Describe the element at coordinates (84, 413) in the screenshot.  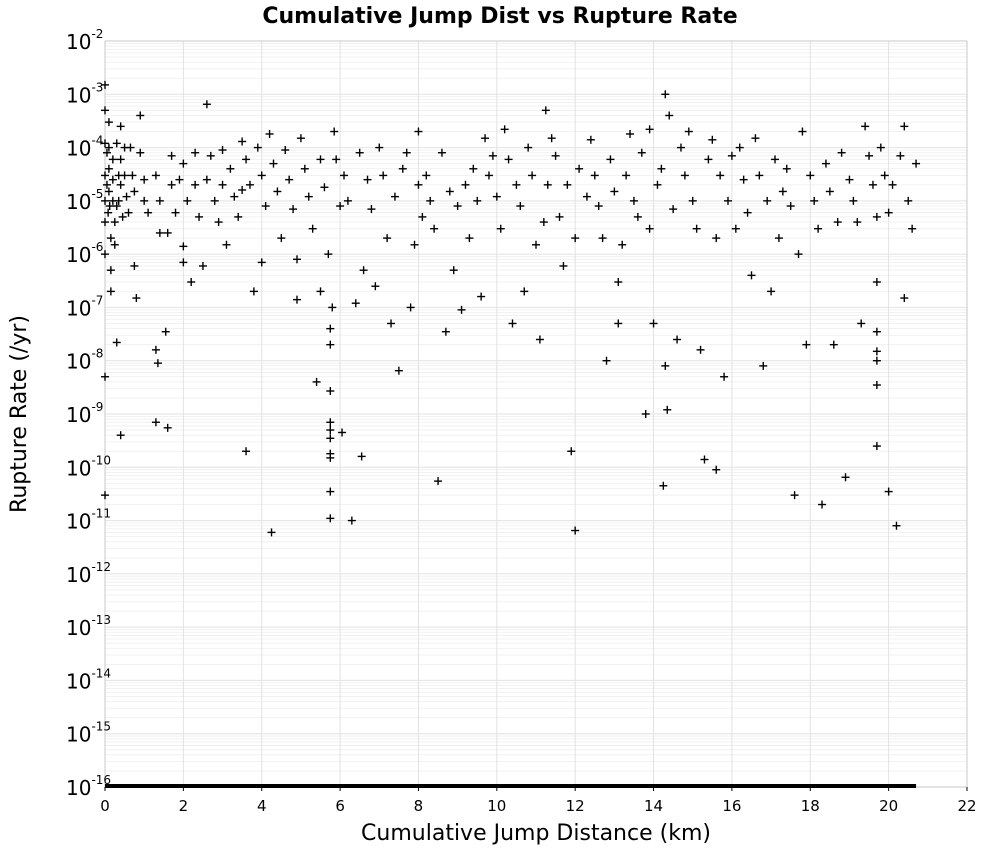
I see `y-tick-label: 10⁻⁹` at that location.